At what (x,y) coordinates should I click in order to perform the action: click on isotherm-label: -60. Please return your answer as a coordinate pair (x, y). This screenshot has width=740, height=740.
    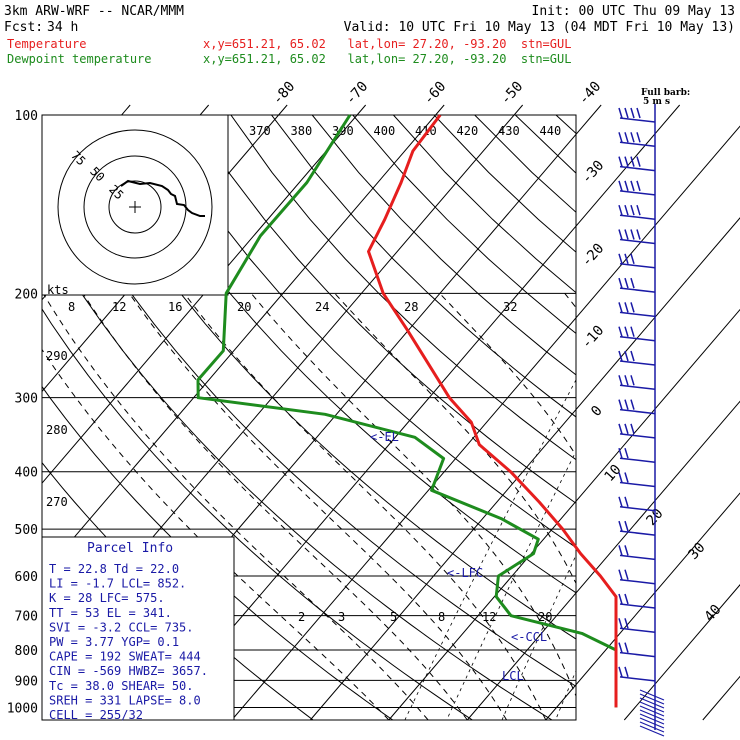
    Looking at the image, I should click on (435, 94).